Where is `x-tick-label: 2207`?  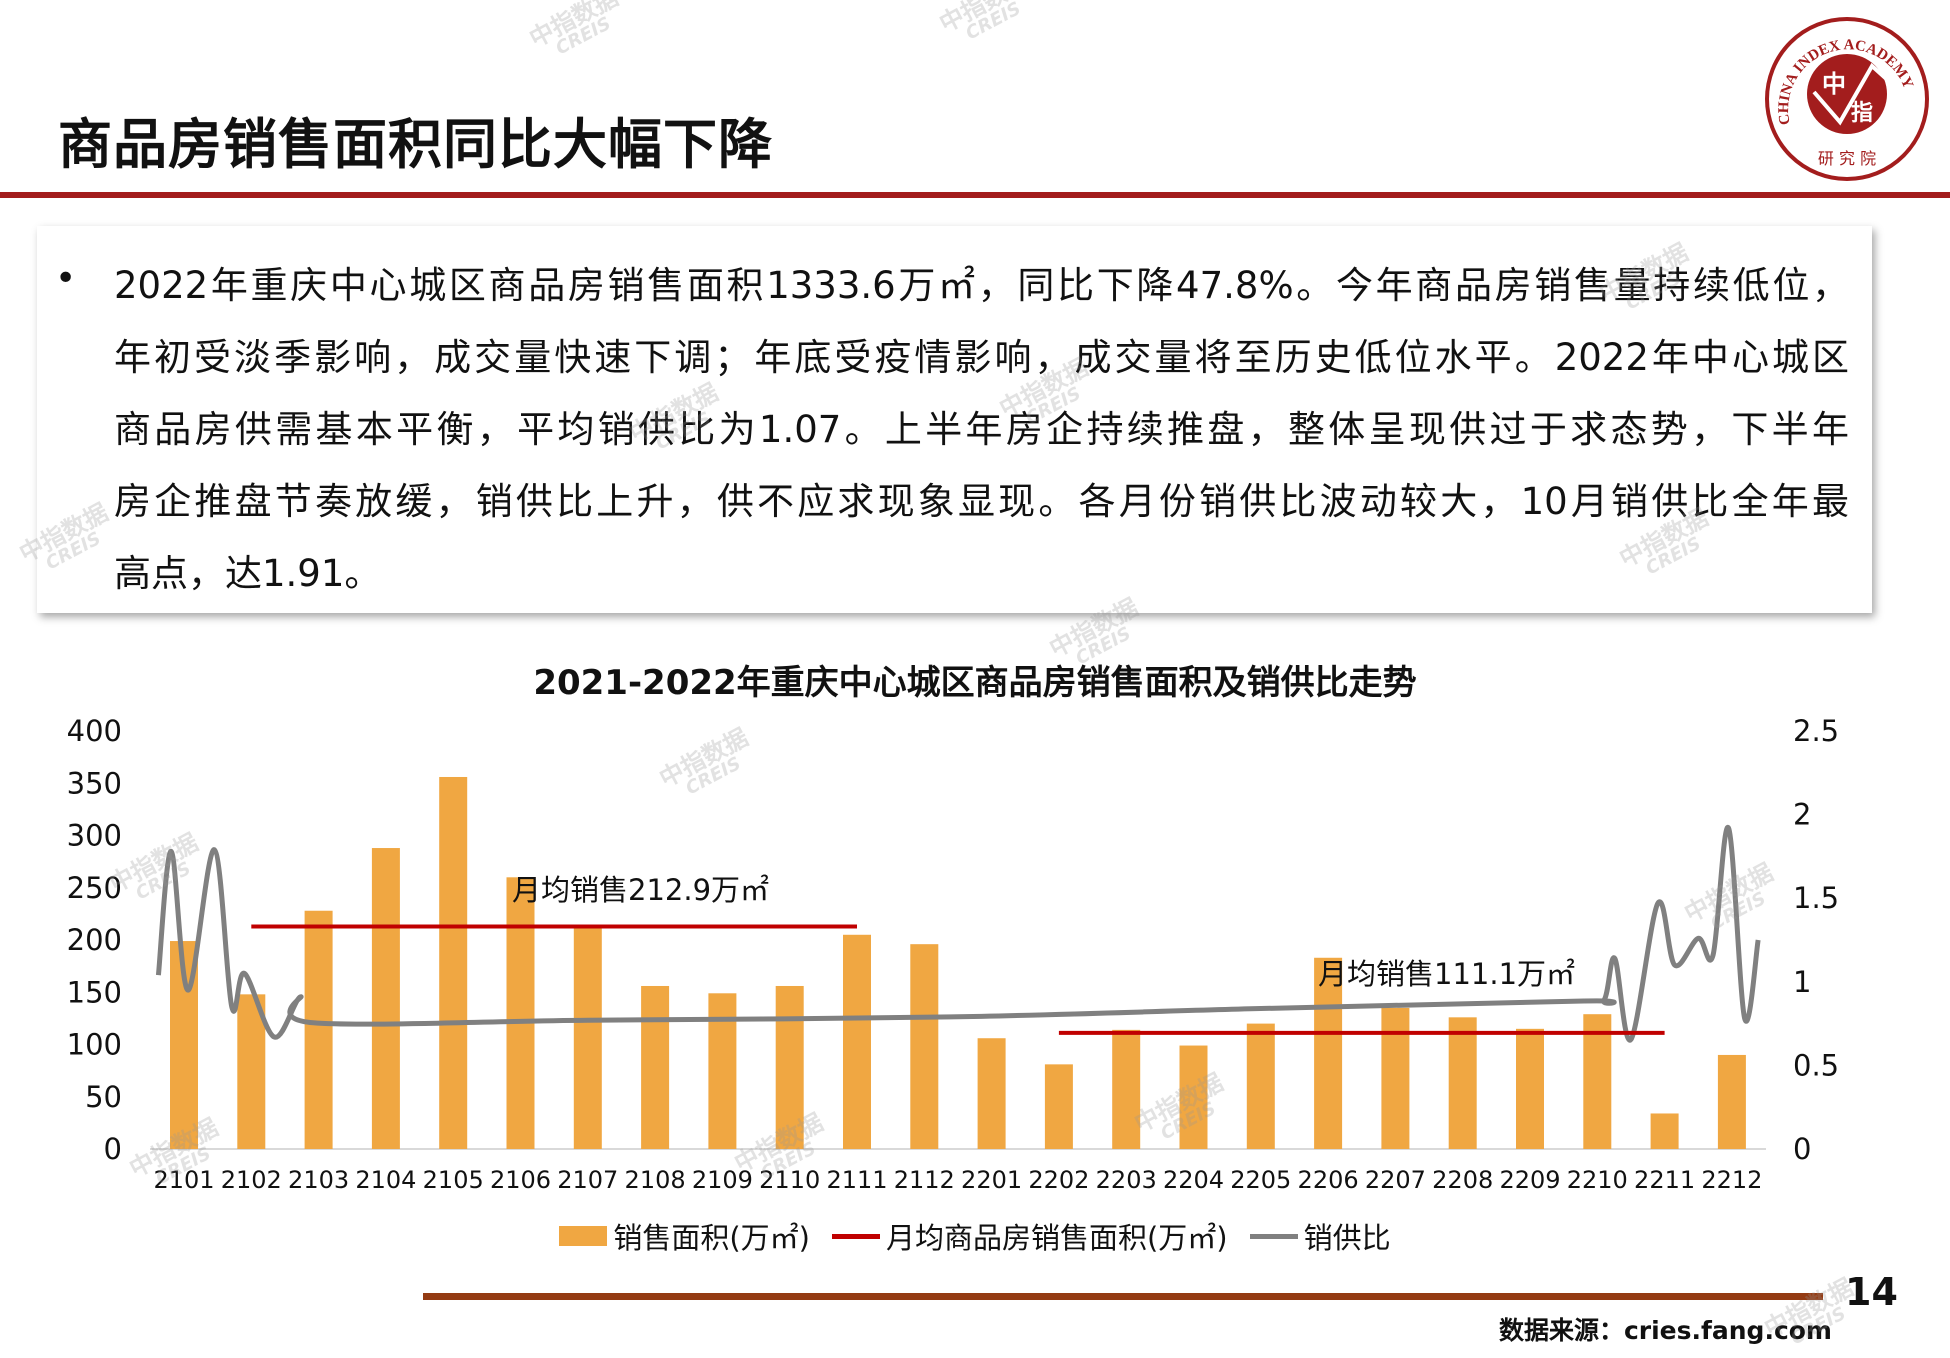 x-tick-label: 2207 is located at coordinates (1395, 1180).